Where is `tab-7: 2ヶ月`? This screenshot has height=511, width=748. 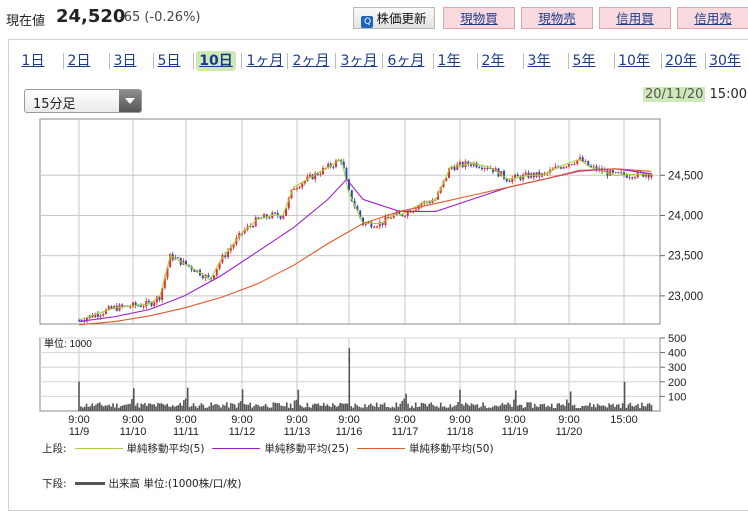 tab-7: 2ヶ月 is located at coordinates (311, 61).